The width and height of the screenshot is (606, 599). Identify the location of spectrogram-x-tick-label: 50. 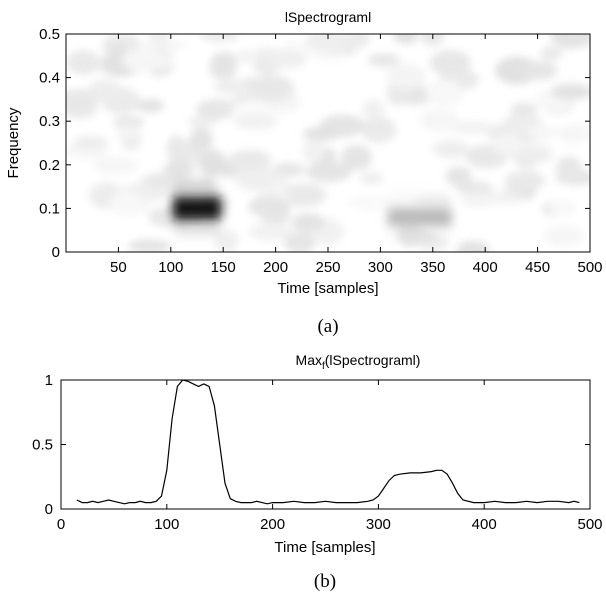
(118, 267).